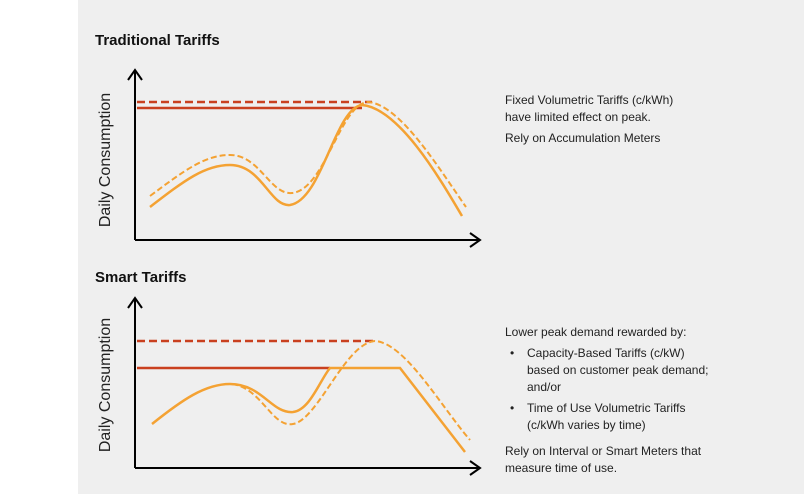 The width and height of the screenshot is (804, 494). What do you see at coordinates (617, 370) in the screenshot?
I see `bullet-line: based on customer peak demand;` at bounding box center [617, 370].